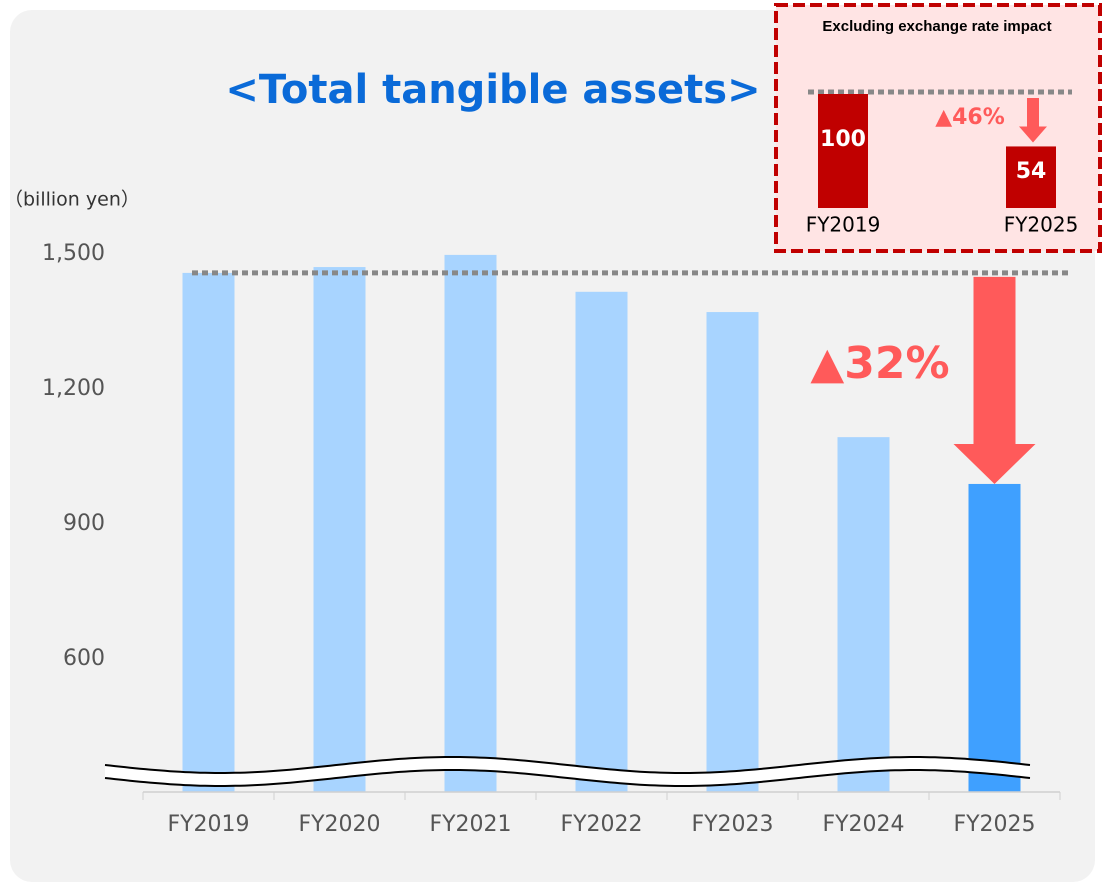 The image size is (1103, 890). Describe the element at coordinates (470, 824) in the screenshot. I see `x-tick-label: FY2021` at that location.